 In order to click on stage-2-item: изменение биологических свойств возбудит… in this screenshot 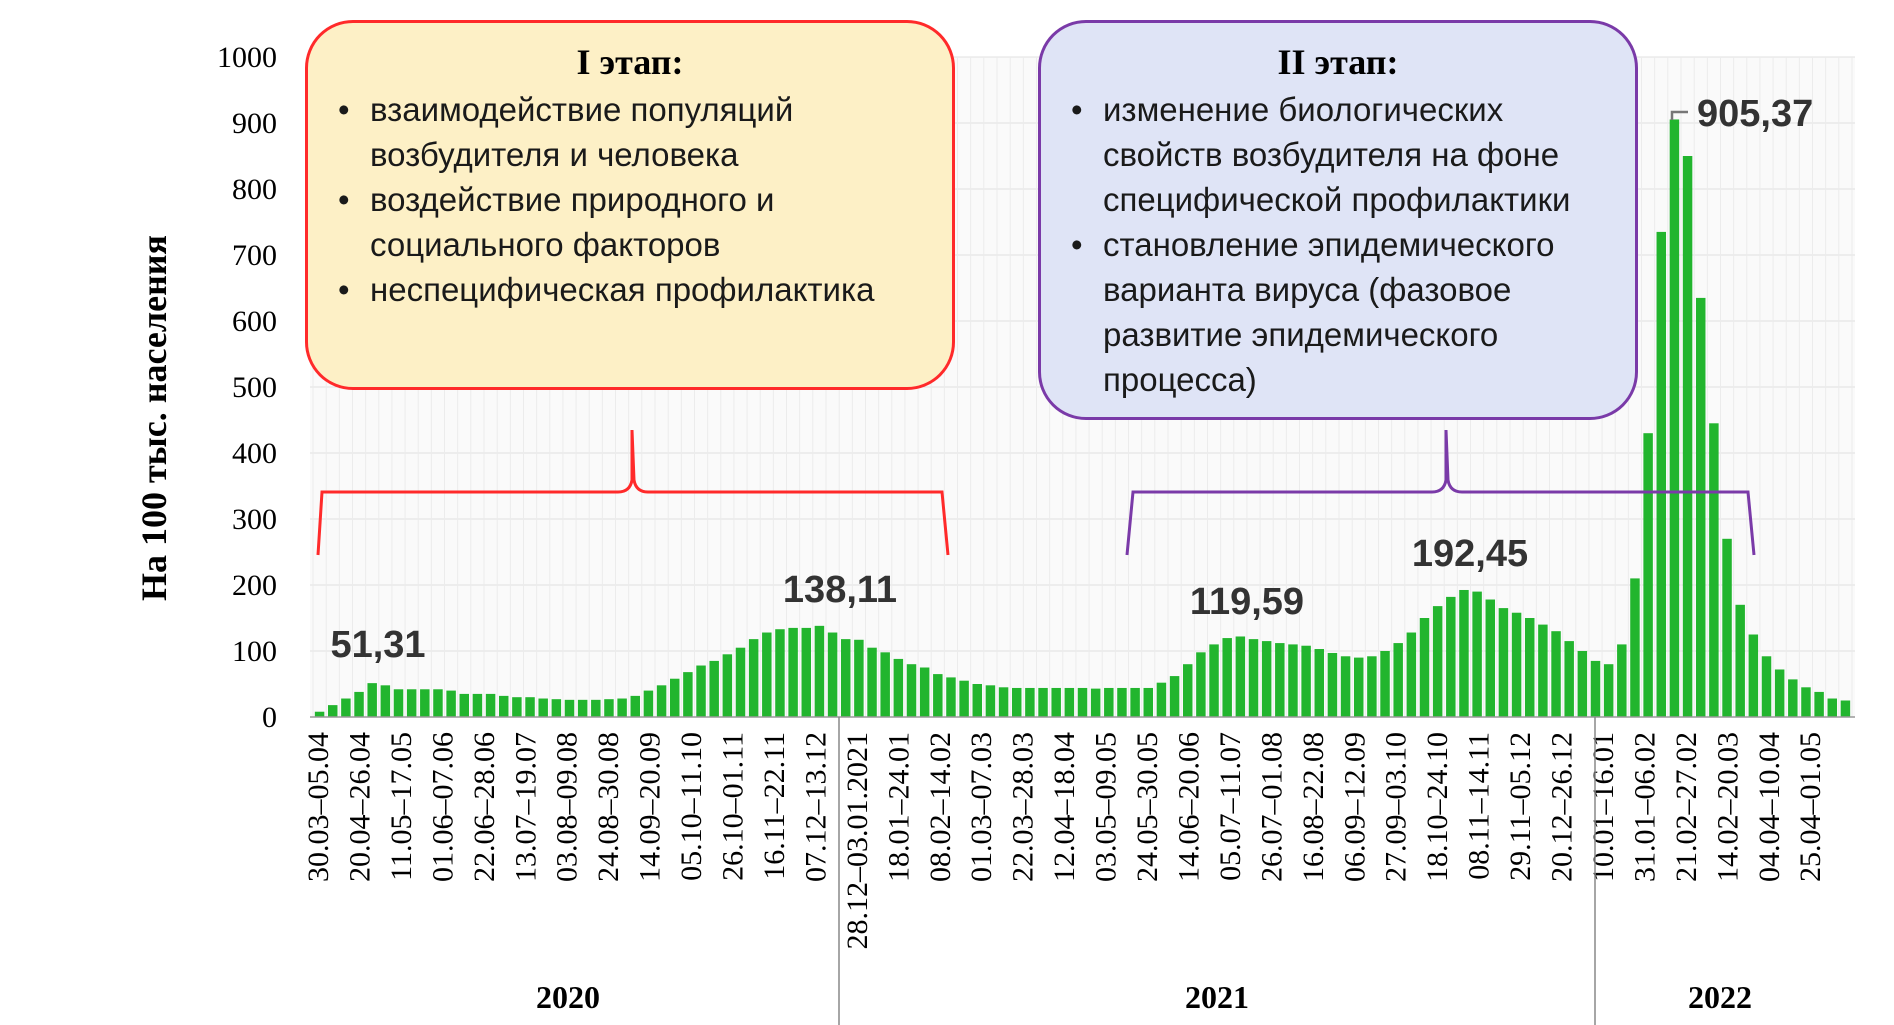, I will do `click(1338, 154)`.